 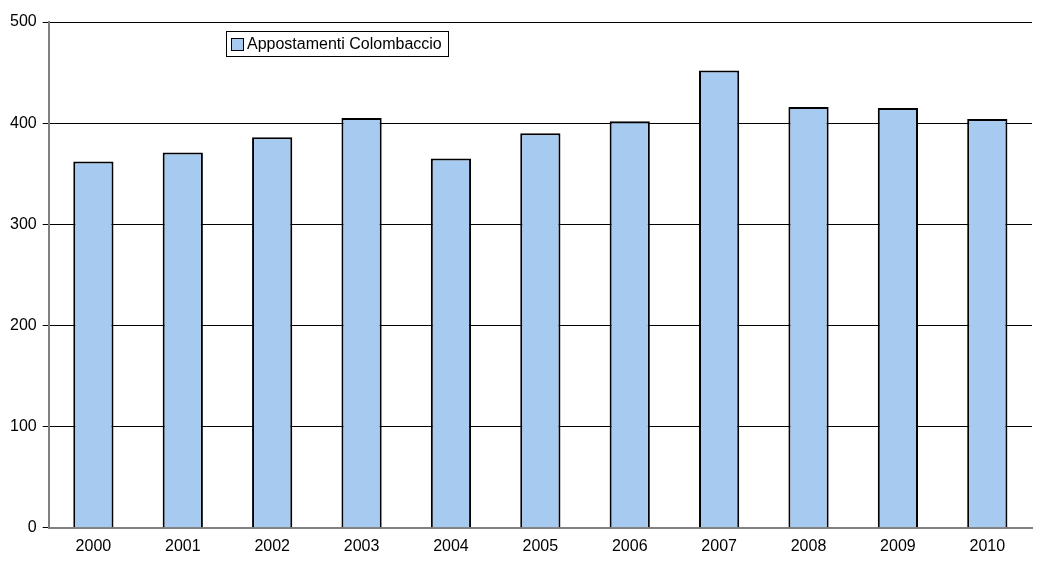 What do you see at coordinates (23, 324) in the screenshot?
I see `y-tick-label: 200` at bounding box center [23, 324].